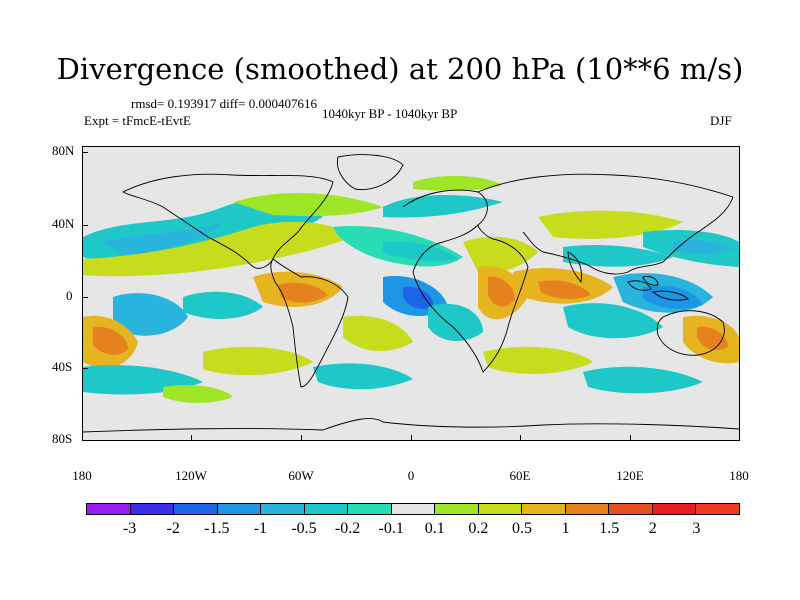 This screenshot has width=800, height=600. What do you see at coordinates (520, 475) in the screenshot?
I see `x-label-60e: 60E` at bounding box center [520, 475].